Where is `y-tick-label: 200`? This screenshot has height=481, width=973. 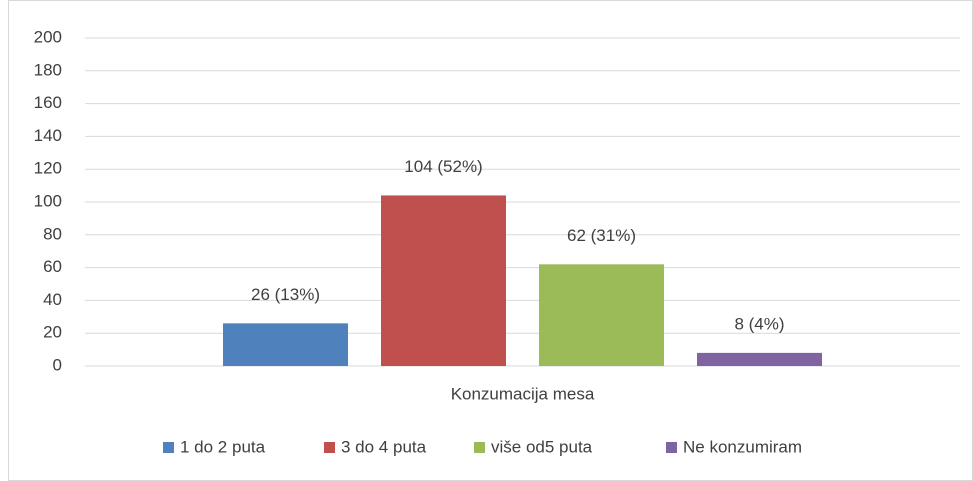 y-tick-label: 200 is located at coordinates (48, 36).